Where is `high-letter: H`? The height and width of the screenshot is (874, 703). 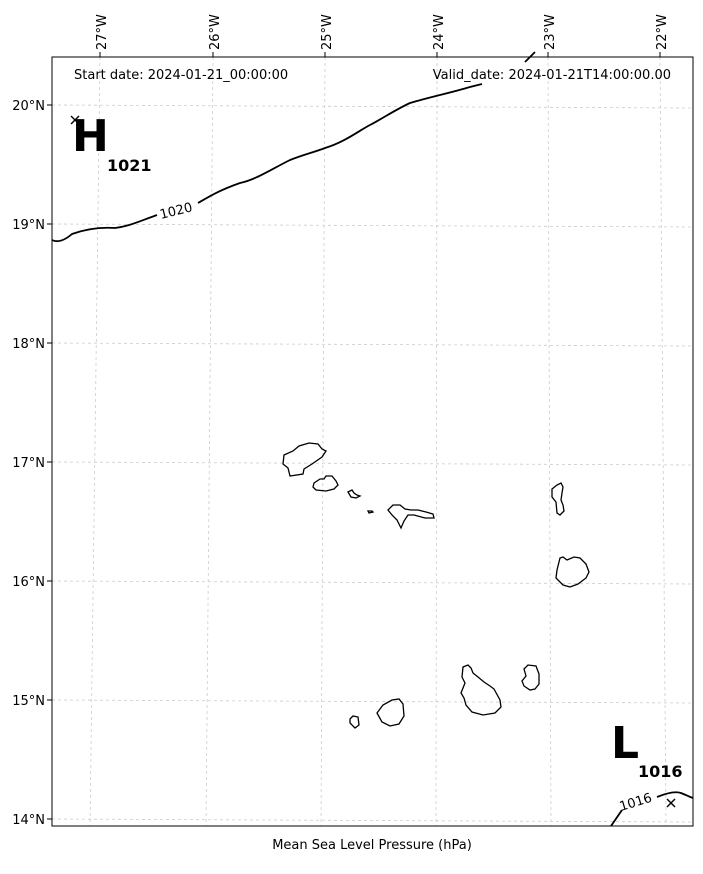
high-letter: H is located at coordinates (90, 136).